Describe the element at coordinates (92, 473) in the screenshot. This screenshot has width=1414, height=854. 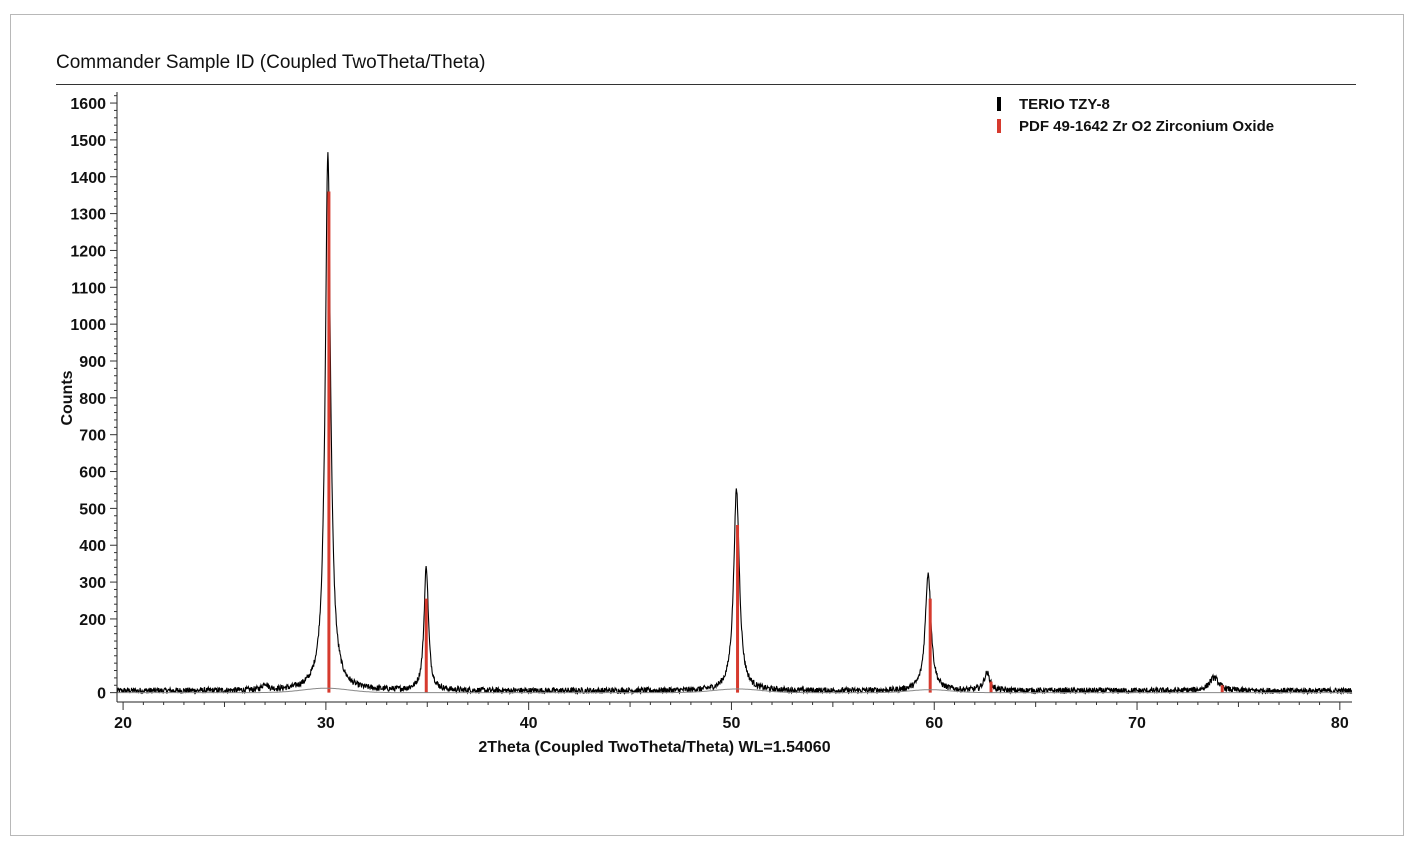
I see `y-tick-label: 600` at that location.